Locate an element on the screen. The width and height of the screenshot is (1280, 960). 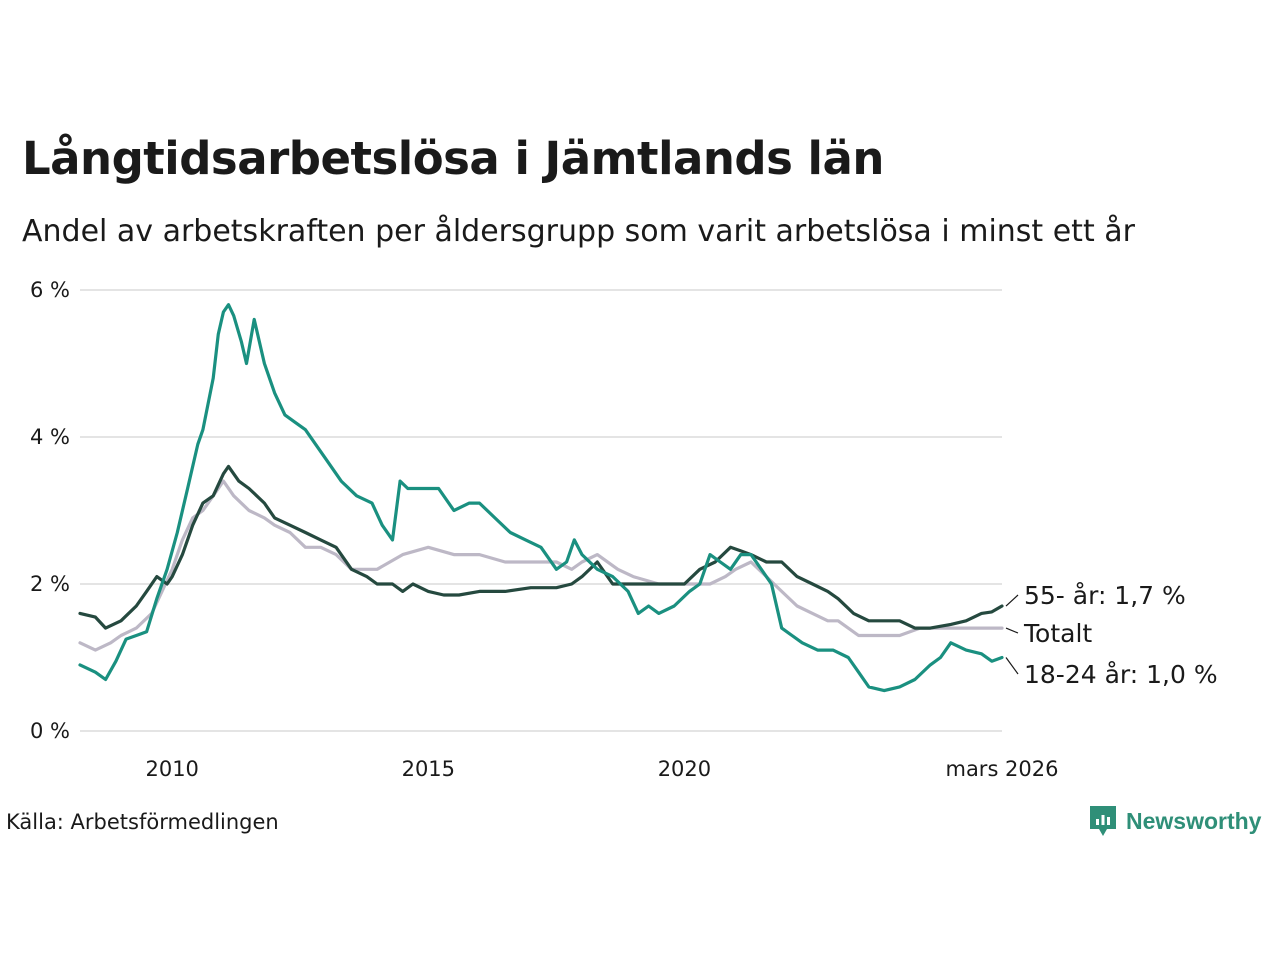
series-end-labels: Totalt 55- år: 1,7 % 18-24 år: 1,0 % is located at coordinates (1111, 635).